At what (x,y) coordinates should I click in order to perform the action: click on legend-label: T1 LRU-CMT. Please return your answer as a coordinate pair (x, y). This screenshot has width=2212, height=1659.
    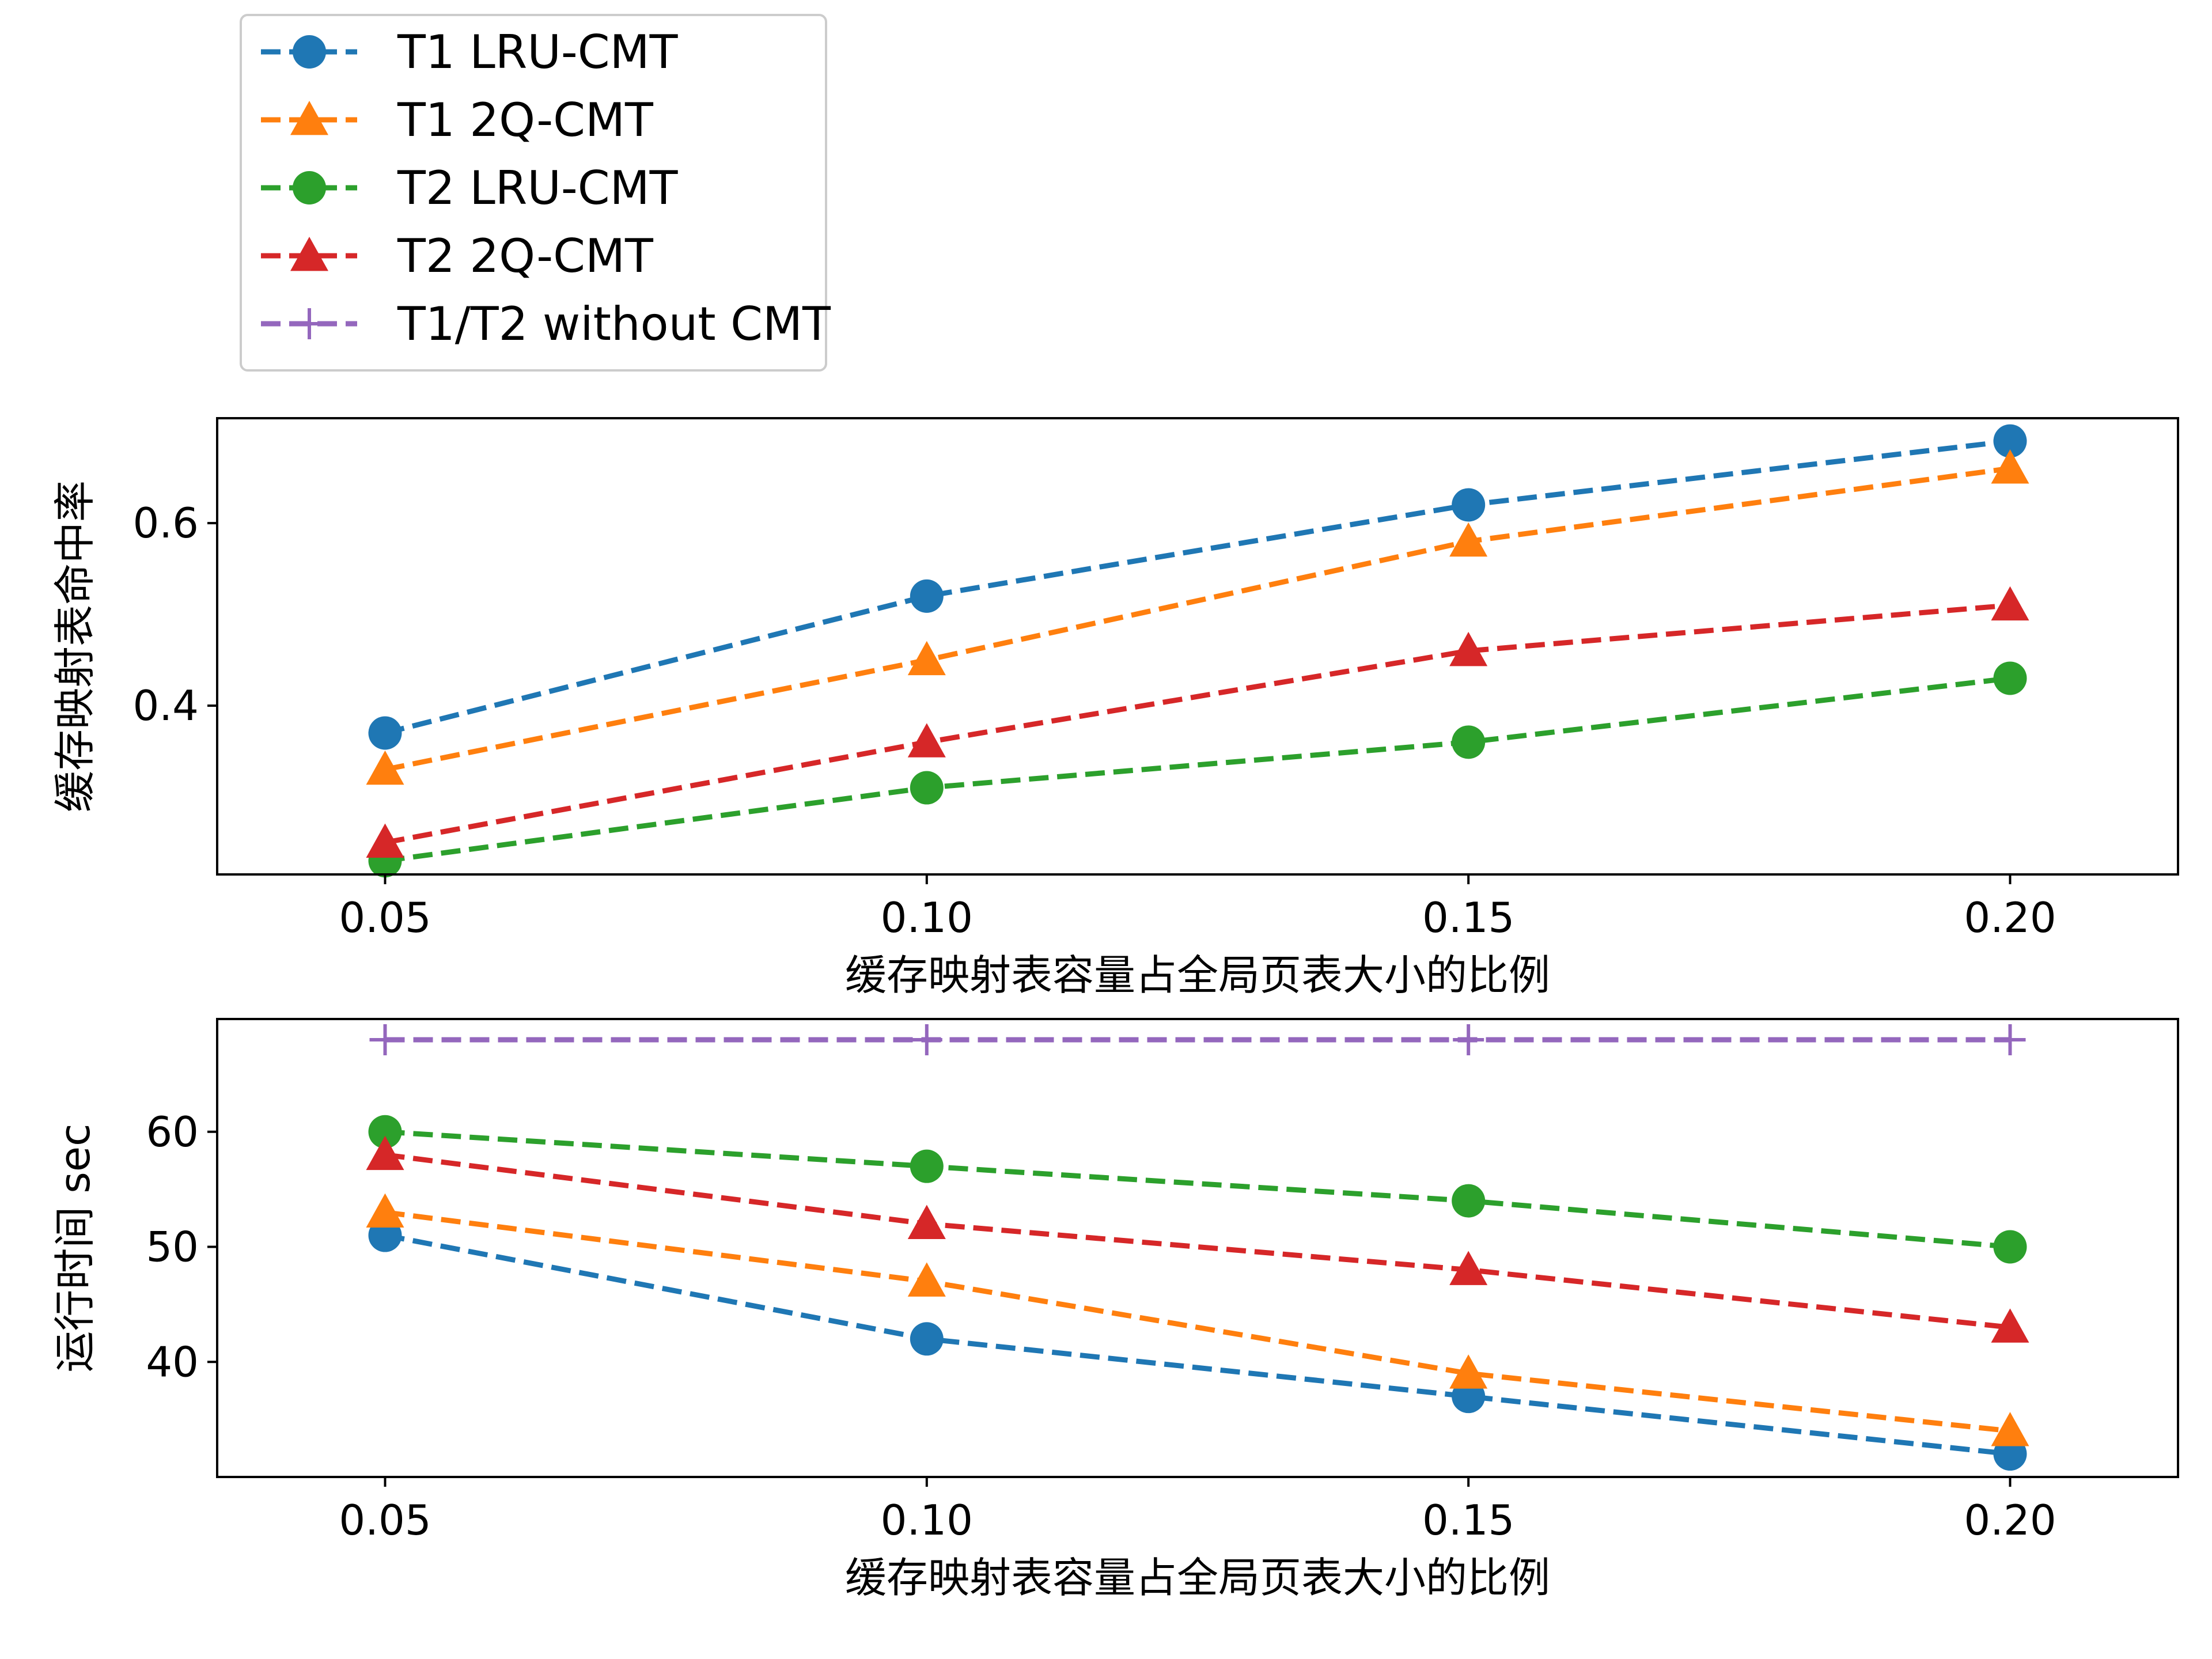
    Looking at the image, I should click on (538, 52).